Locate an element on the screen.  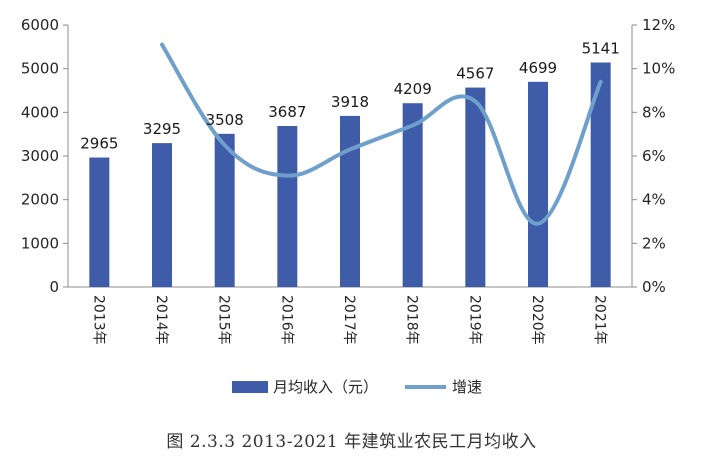
y-left-tick-label: 2000 is located at coordinates (40, 200).